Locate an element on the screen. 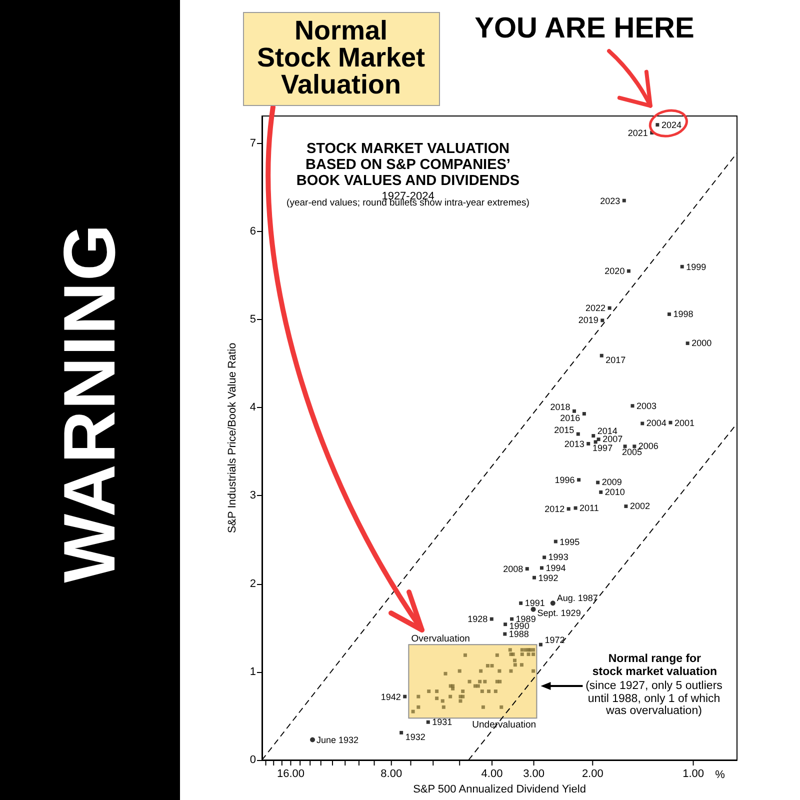 The height and width of the screenshot is (800, 800). x-tick-label: 1.00 is located at coordinates (693, 774).